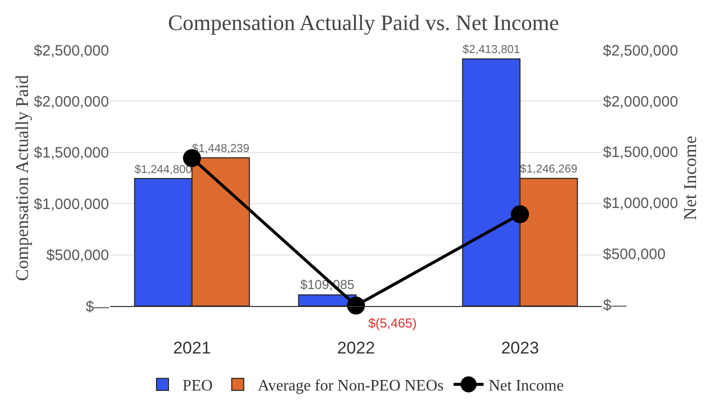 This screenshot has width=727, height=413. I want to click on x-tick-label: 2023, so click(520, 348).